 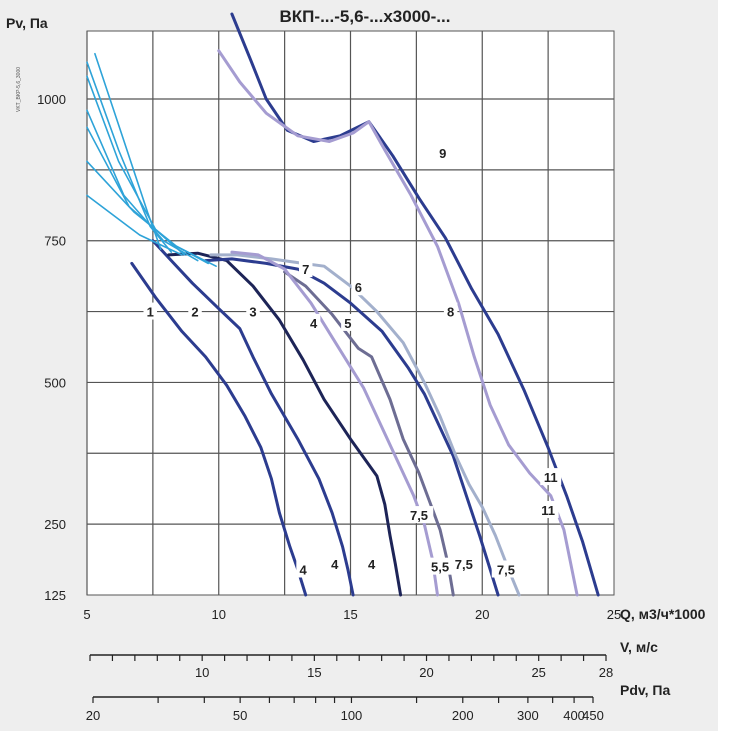 I want to click on curve-label-1-1: 4, so click(x=335, y=564).